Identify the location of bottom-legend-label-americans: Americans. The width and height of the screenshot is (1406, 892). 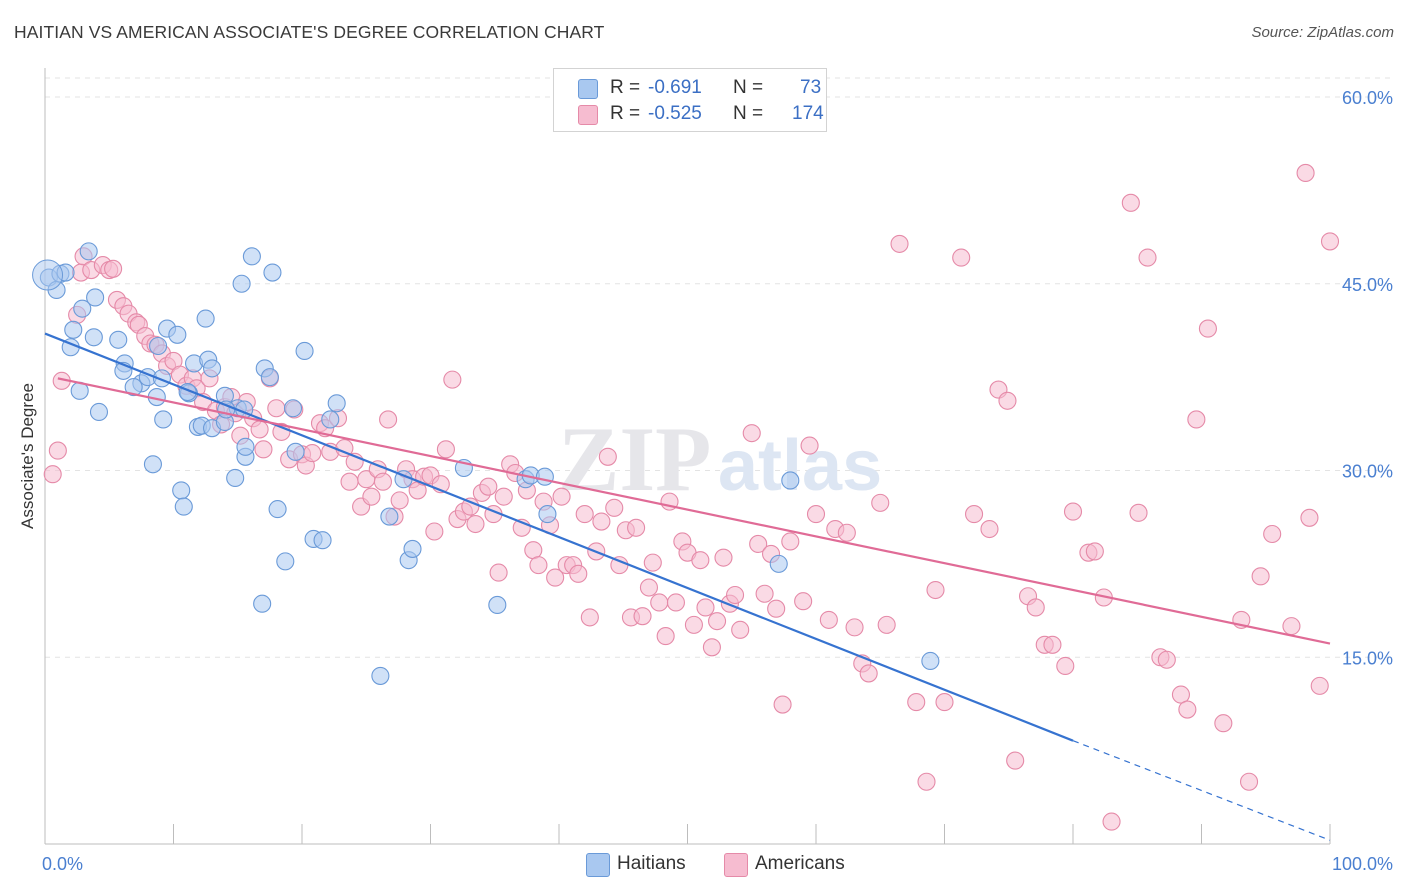
(800, 863).